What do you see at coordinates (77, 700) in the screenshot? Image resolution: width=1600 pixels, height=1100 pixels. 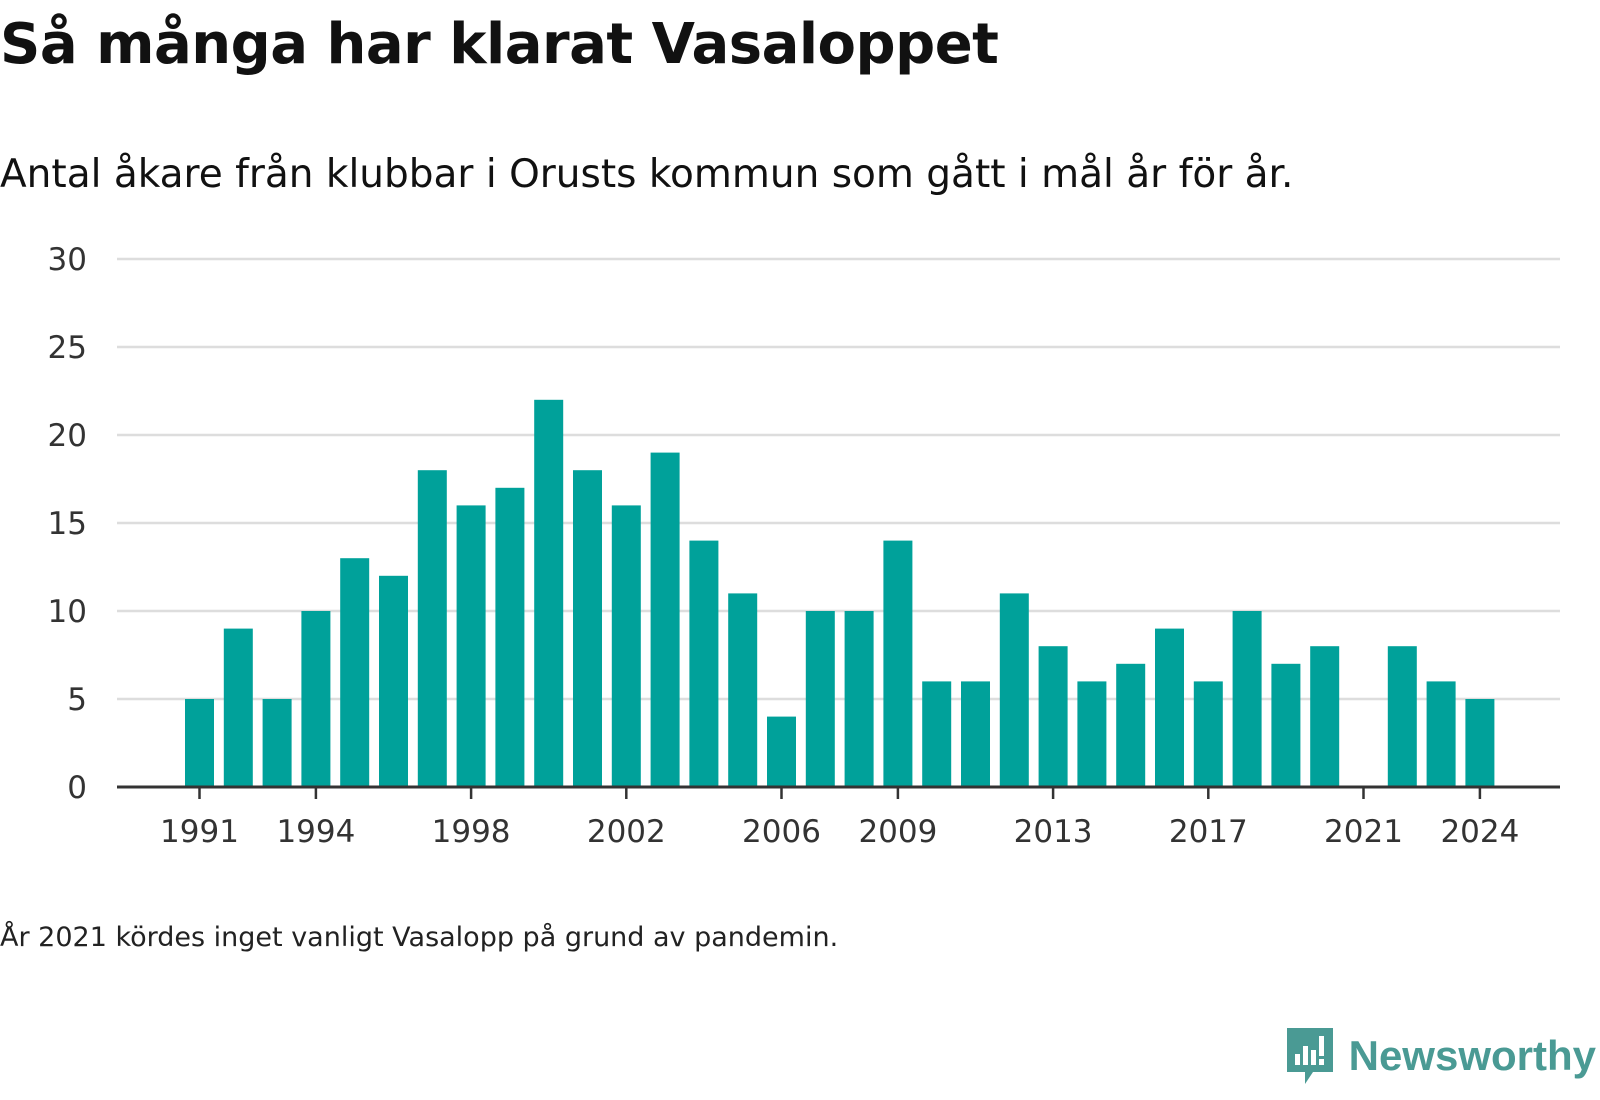 I see `y-tick-label: 5` at bounding box center [77, 700].